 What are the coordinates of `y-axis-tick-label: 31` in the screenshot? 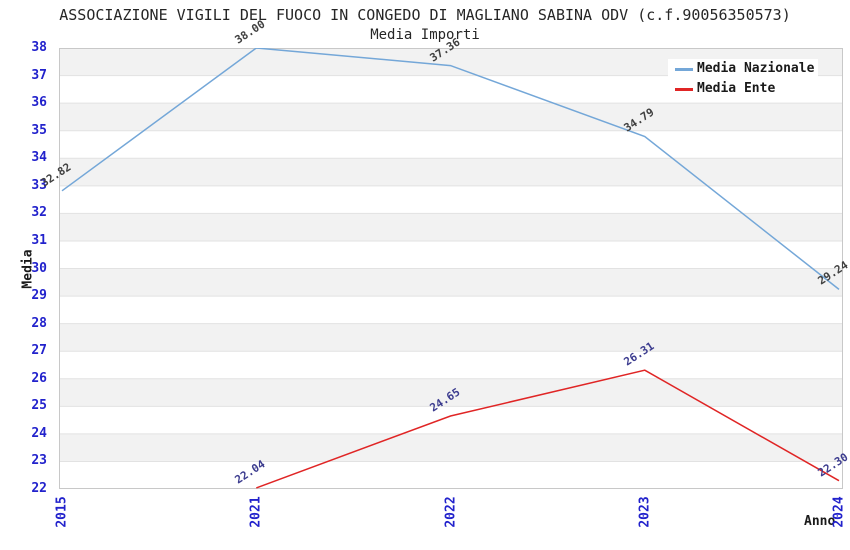 It's located at (39, 240).